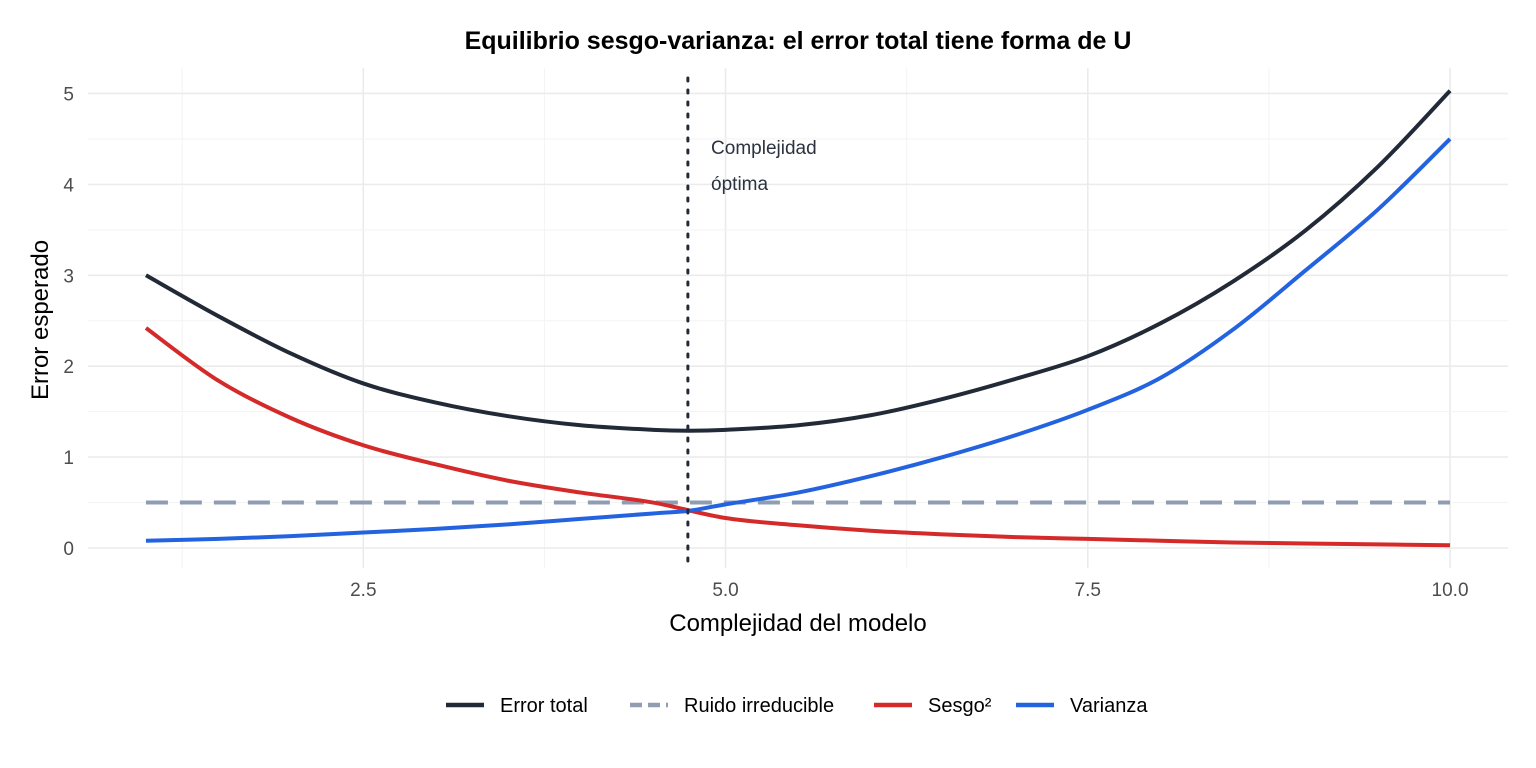 The height and width of the screenshot is (768, 1536). I want to click on y-tick-label: 2, so click(68, 367).